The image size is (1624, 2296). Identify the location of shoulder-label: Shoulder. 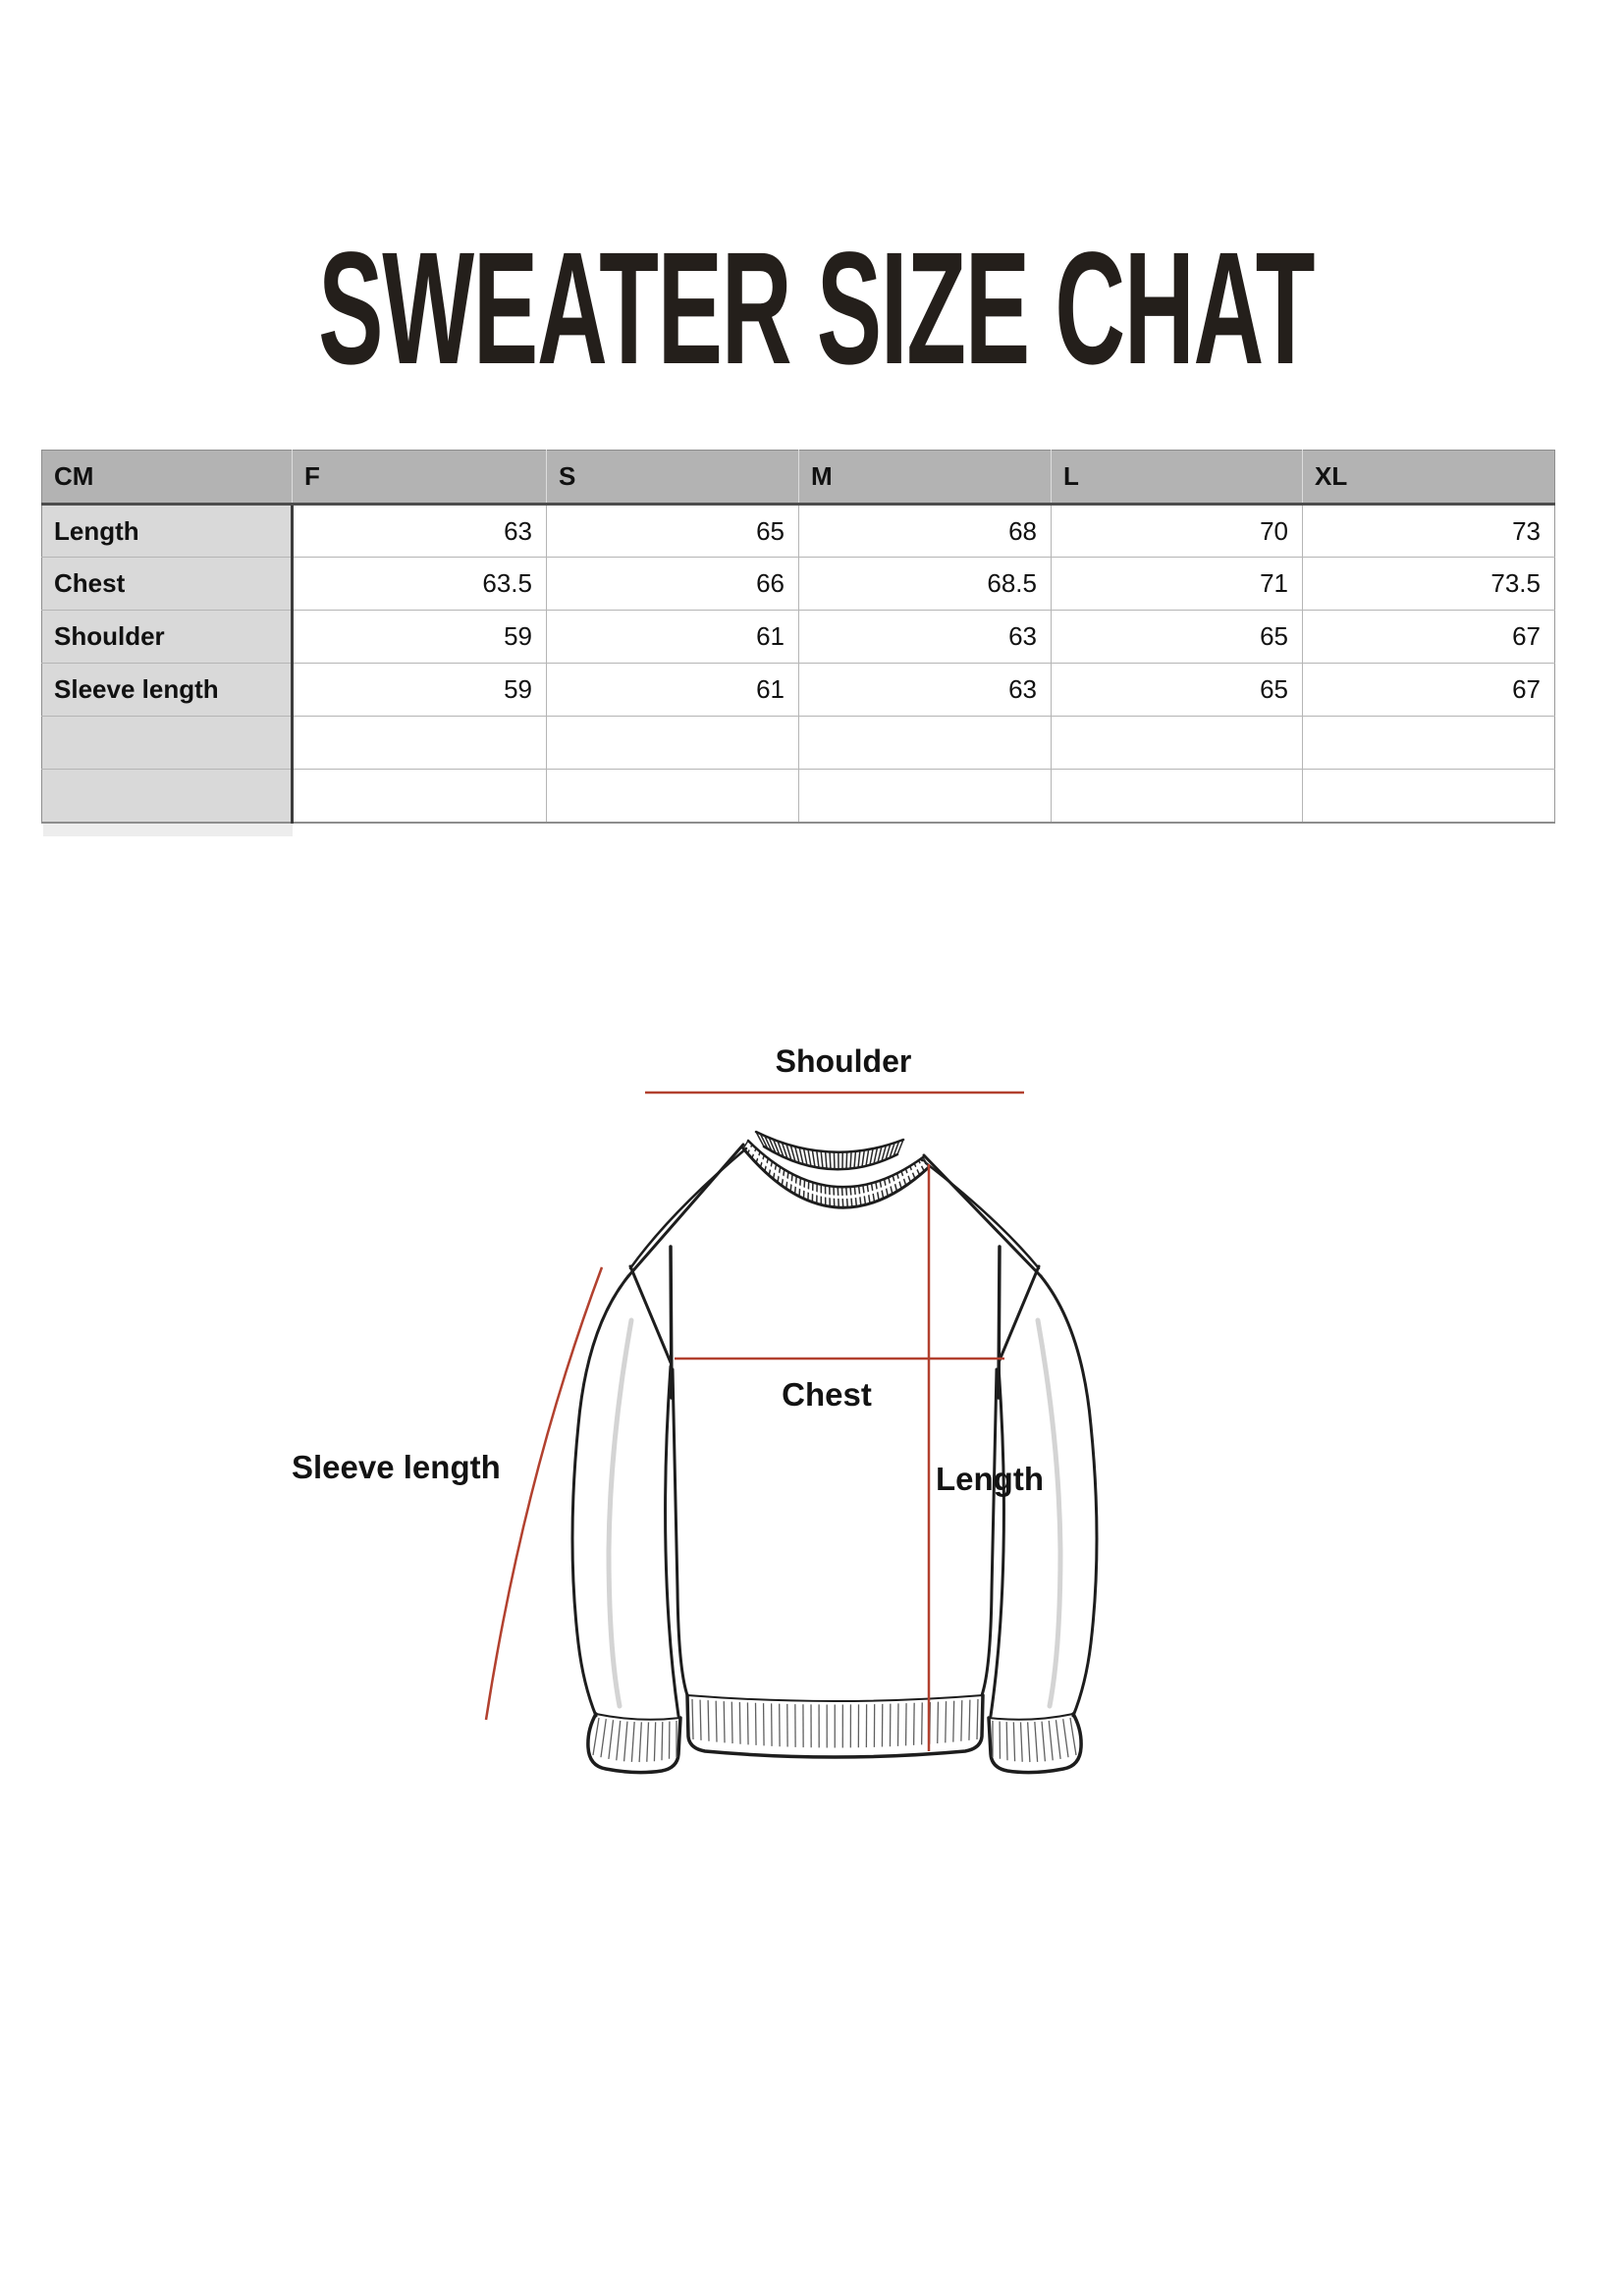
(844, 1061).